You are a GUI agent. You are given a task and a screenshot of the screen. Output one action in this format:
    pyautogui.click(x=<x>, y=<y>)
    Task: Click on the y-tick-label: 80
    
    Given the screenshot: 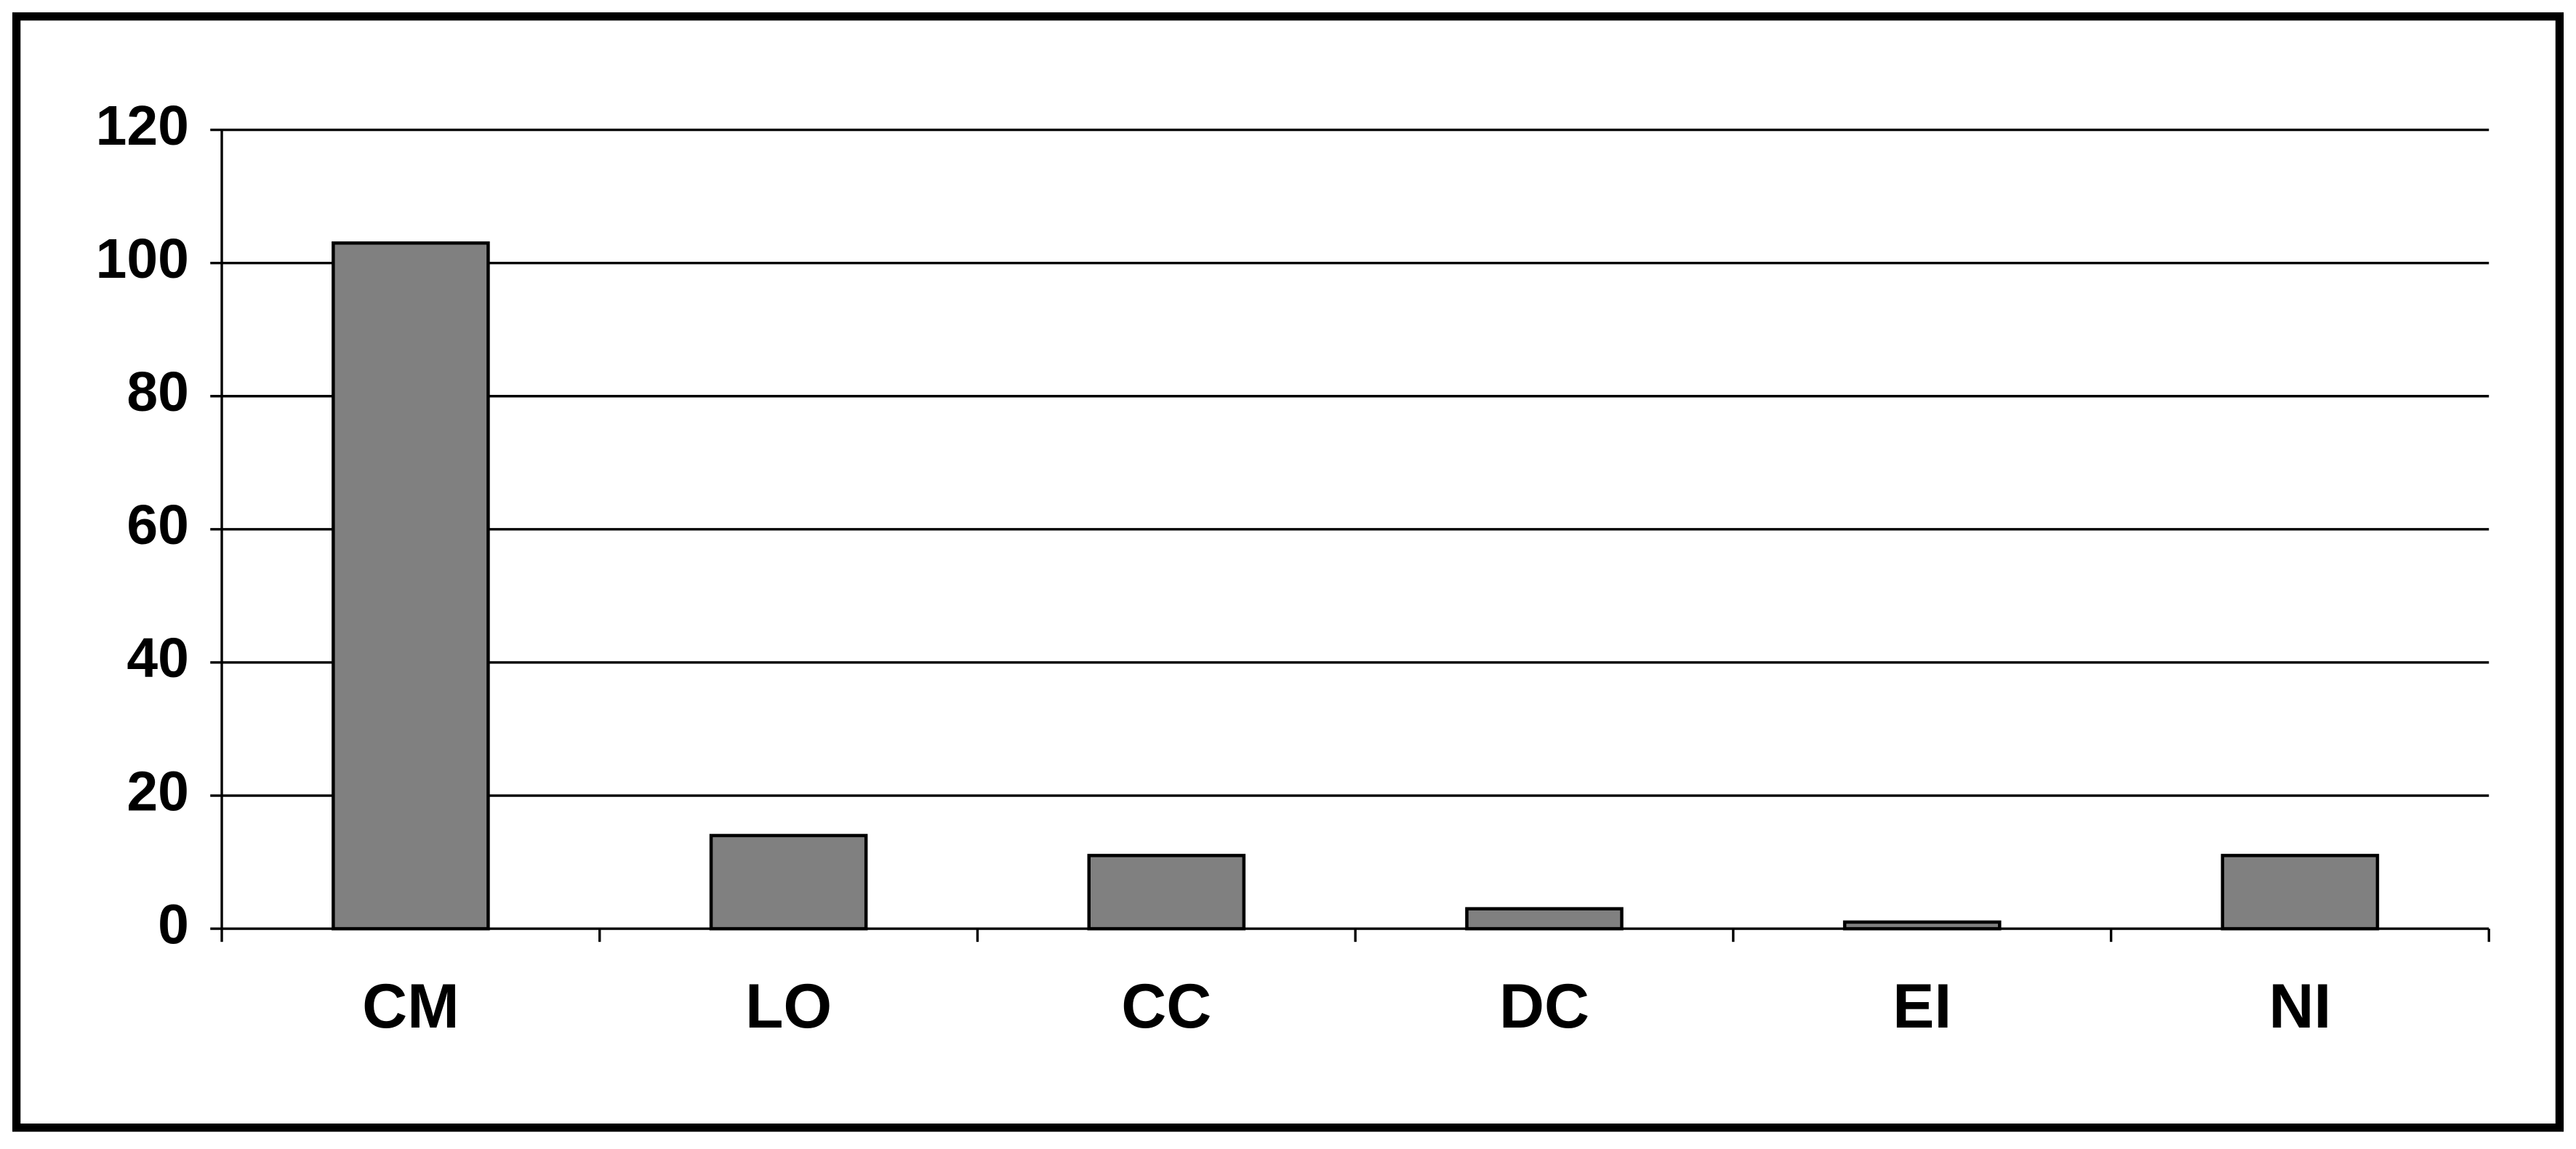 What is the action you would take?
    pyautogui.click(x=157, y=392)
    